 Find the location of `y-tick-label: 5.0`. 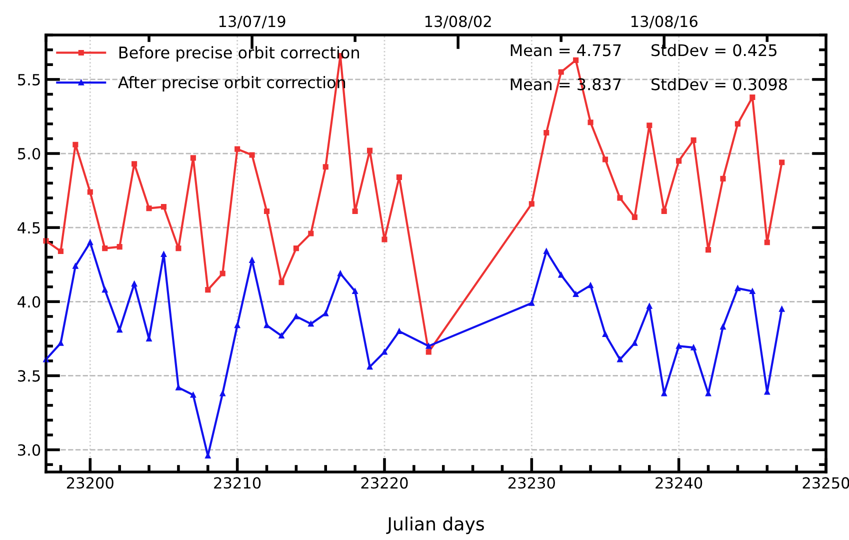

y-tick-label: 5.0 is located at coordinates (29, 154).